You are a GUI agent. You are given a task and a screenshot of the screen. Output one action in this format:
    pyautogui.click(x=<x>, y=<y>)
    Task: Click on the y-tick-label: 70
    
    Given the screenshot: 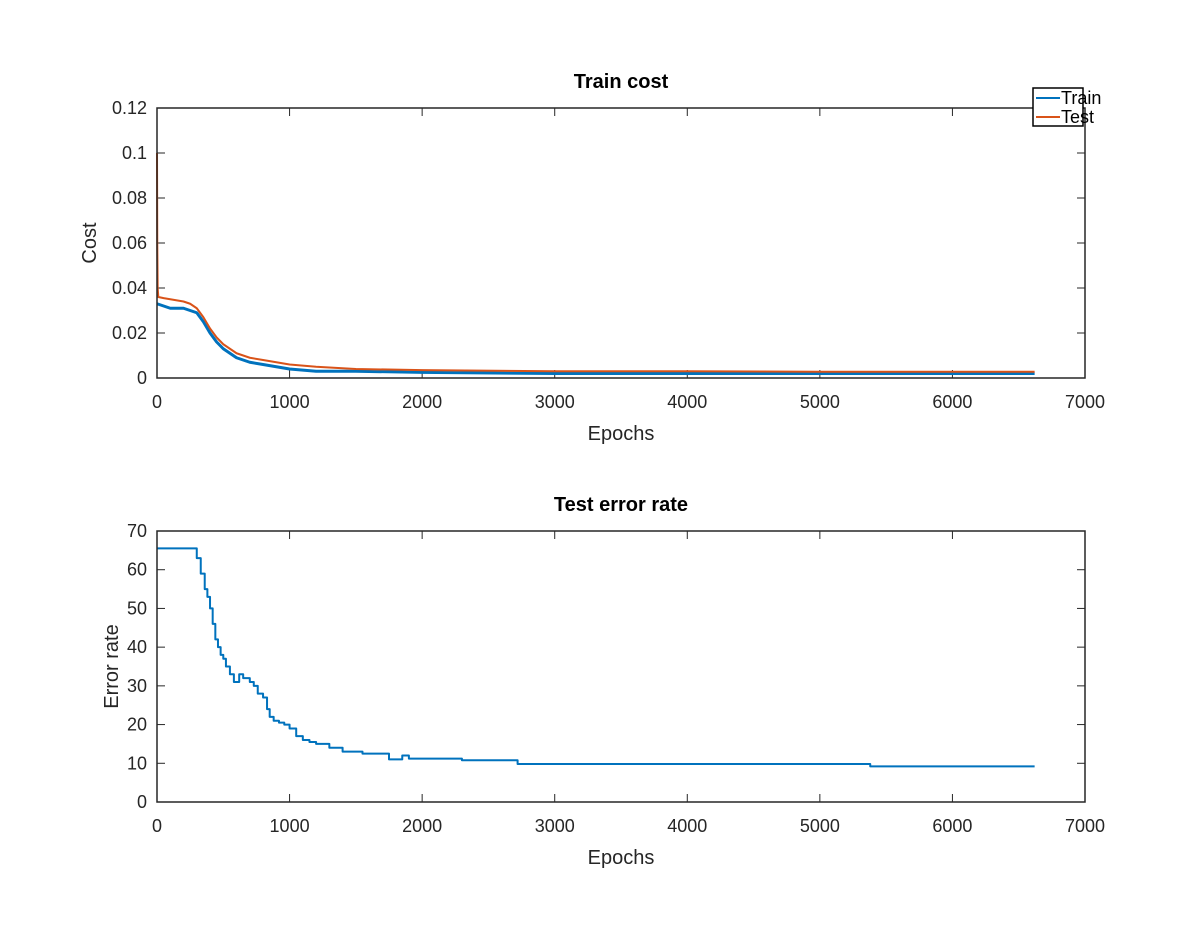 What is the action you would take?
    pyautogui.click(x=137, y=531)
    